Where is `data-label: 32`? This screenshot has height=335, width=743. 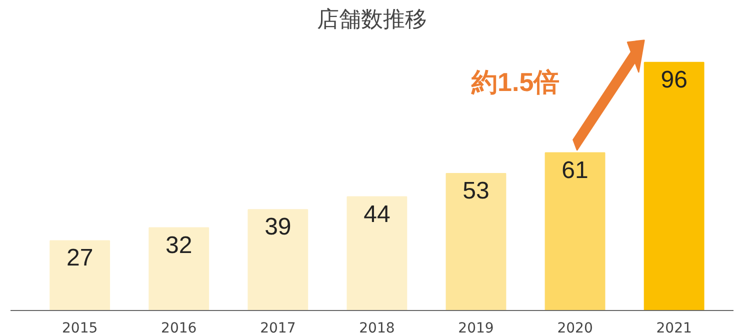 data-label: 32 is located at coordinates (179, 245).